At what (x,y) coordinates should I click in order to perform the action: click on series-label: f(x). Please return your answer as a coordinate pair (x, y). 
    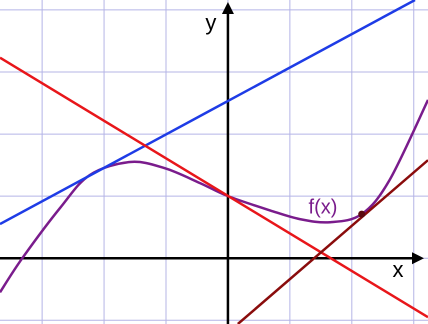
    Looking at the image, I should click on (323, 207).